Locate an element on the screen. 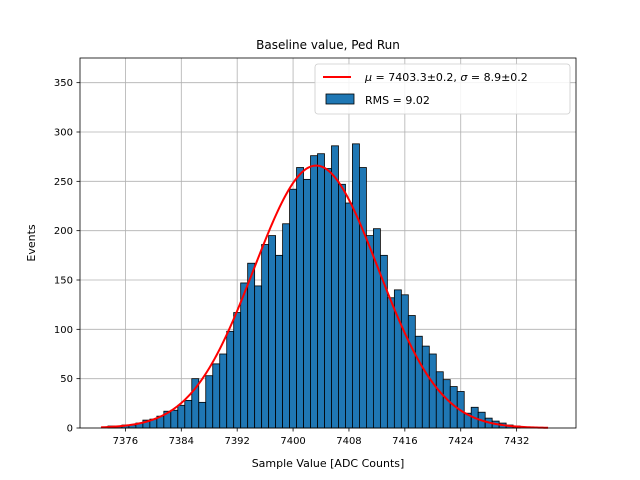  y-axis-label: Events is located at coordinates (31, 243).